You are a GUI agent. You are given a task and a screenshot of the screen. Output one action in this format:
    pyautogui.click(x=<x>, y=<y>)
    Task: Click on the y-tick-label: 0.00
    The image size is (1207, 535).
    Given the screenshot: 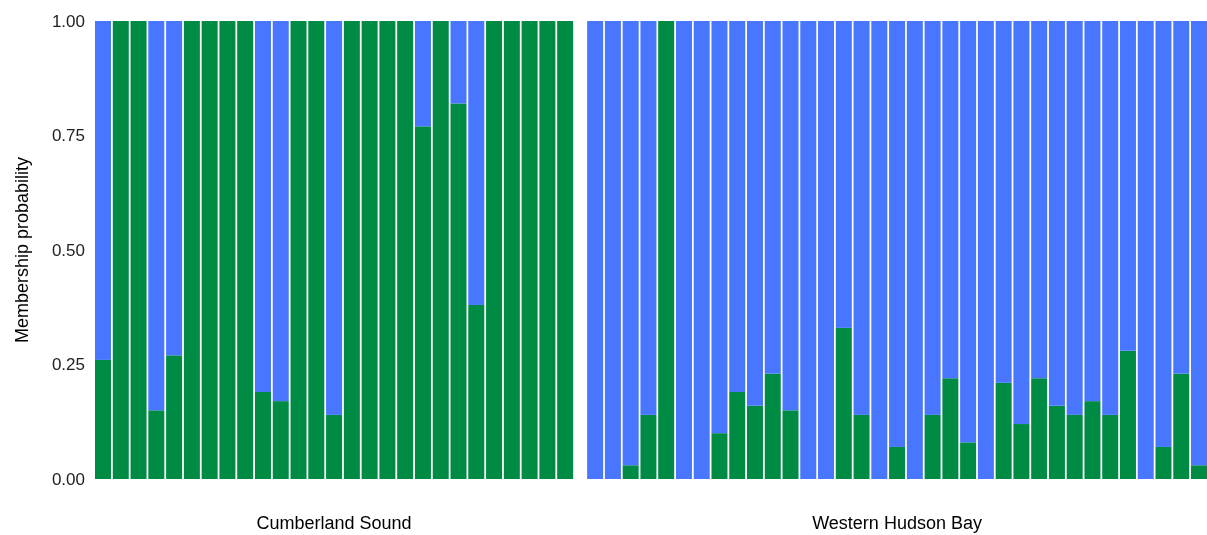 What is the action you would take?
    pyautogui.click(x=68, y=479)
    